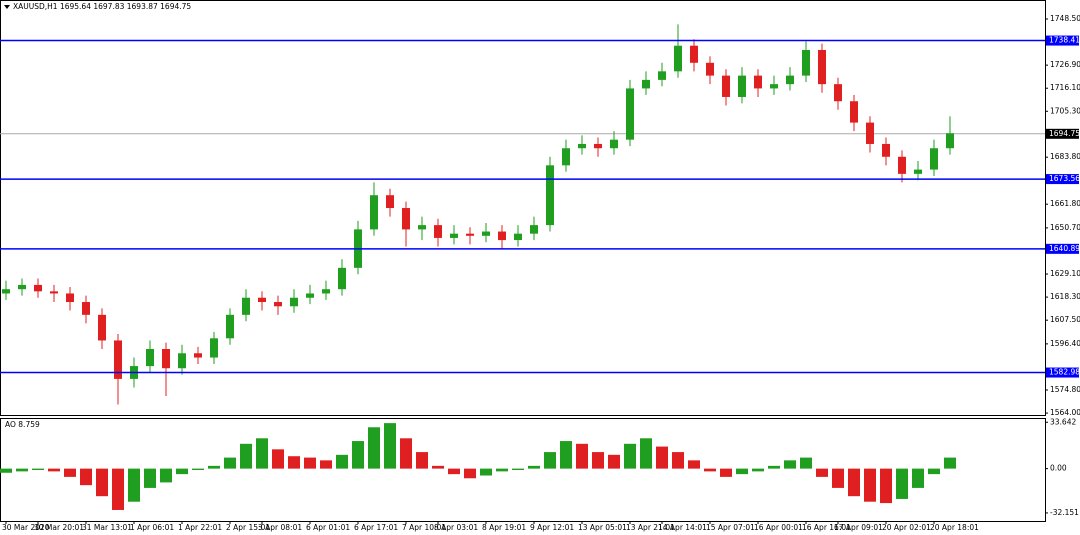 This screenshot has width=1080, height=535. What do you see at coordinates (778, 527) in the screenshot?
I see `x-tick-label: 16 Apr 00:01` at bounding box center [778, 527].